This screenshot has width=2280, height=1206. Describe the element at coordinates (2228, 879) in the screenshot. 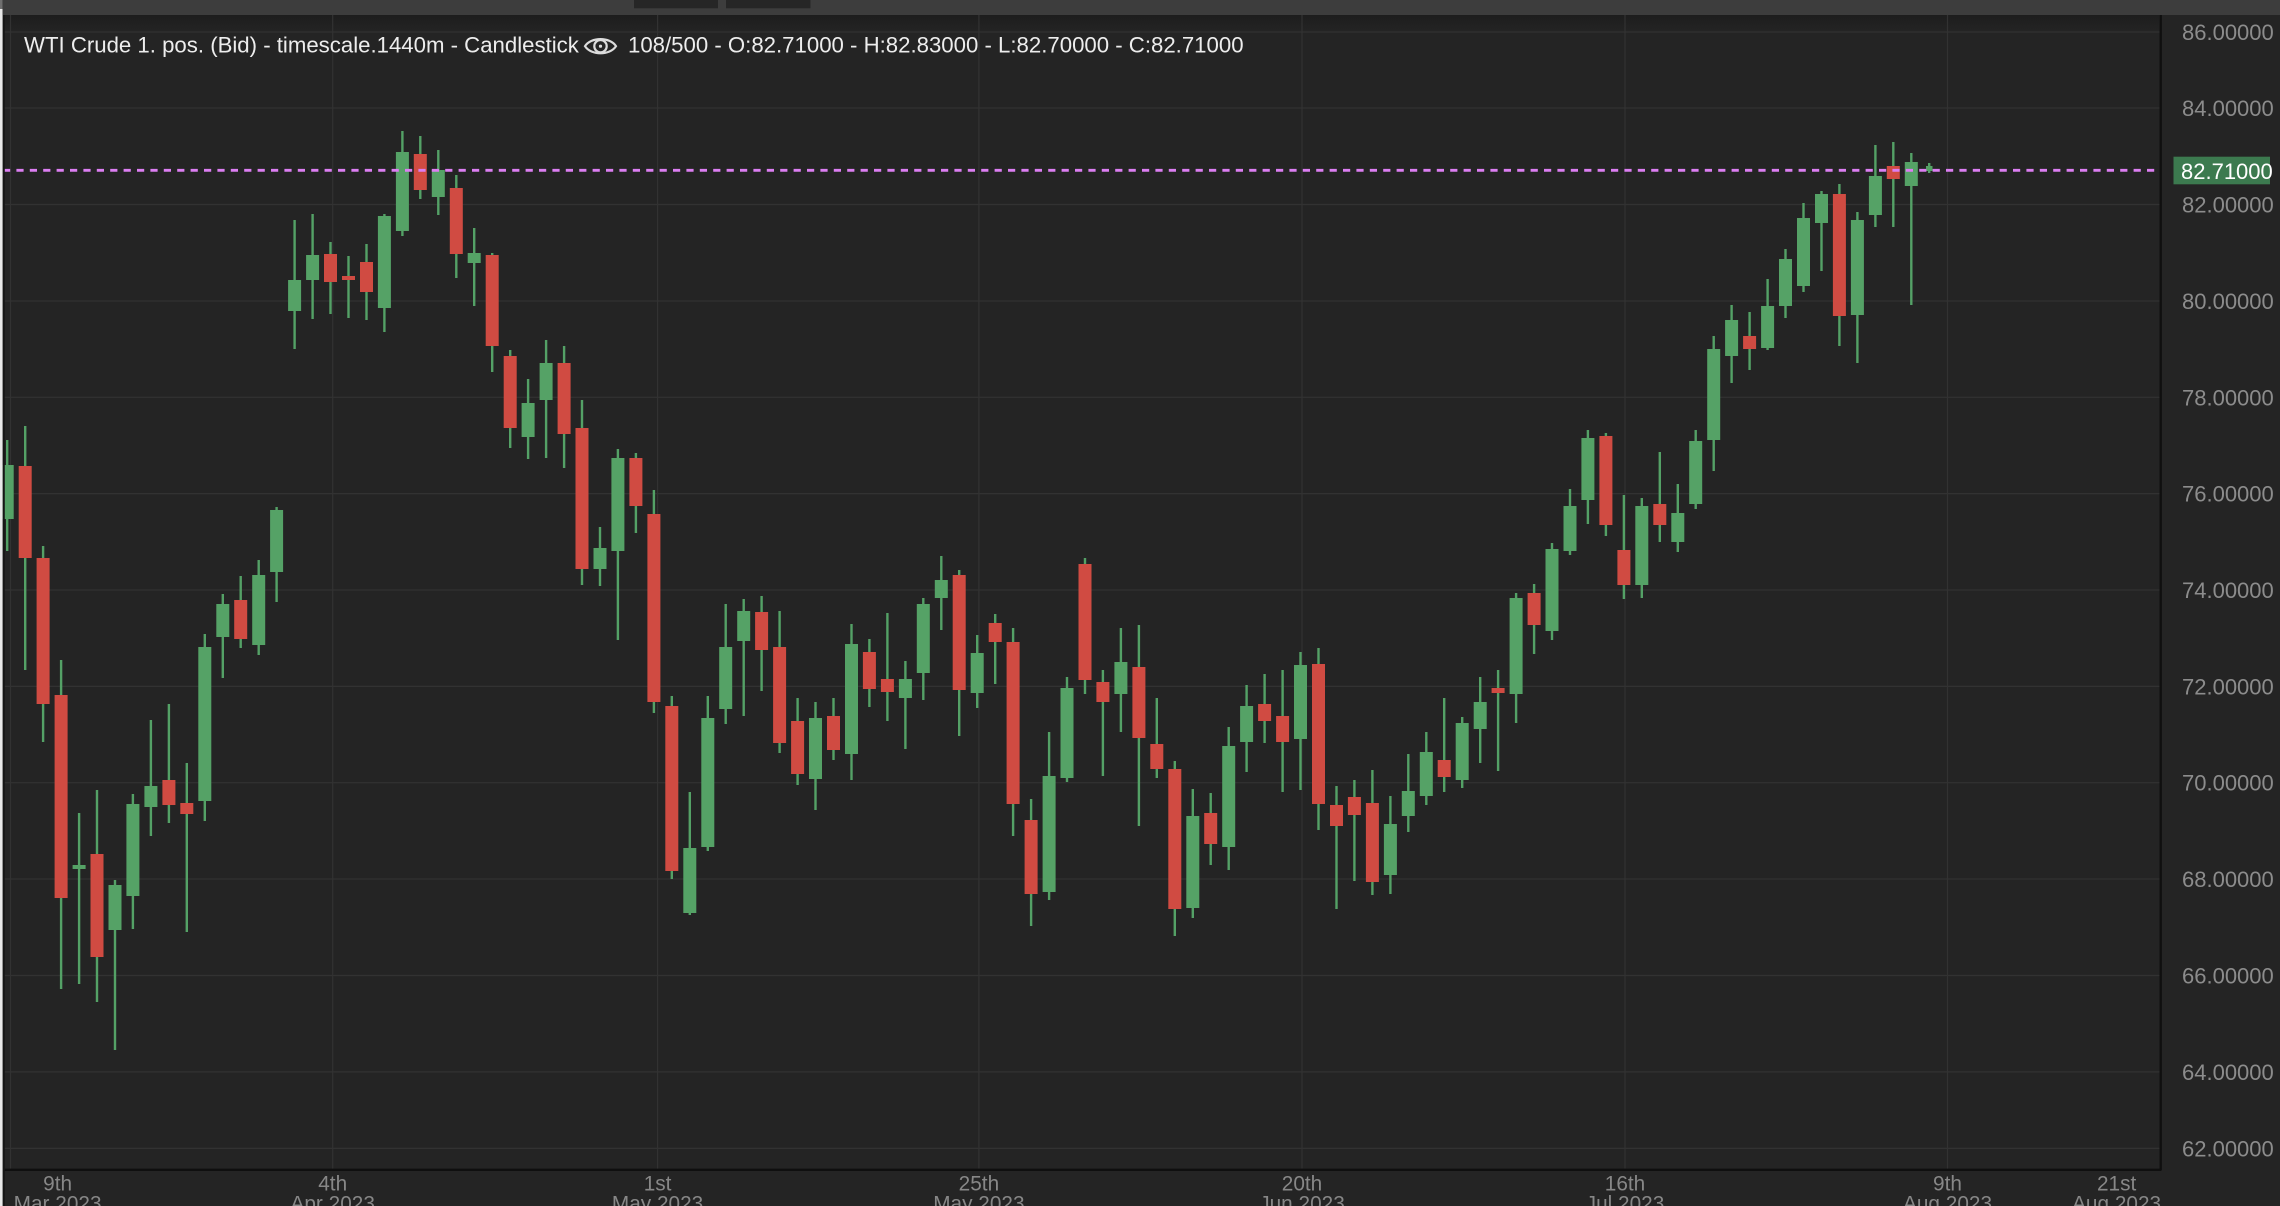

I see `svg-text: 68.00000` at that location.